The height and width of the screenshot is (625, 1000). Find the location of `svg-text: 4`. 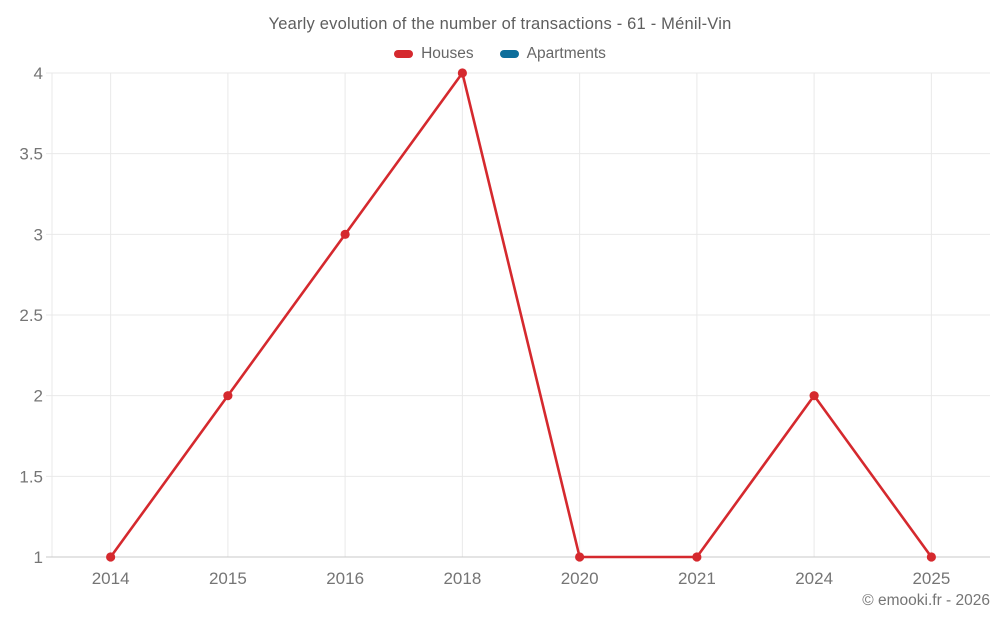

svg-text: 4 is located at coordinates (38, 73).